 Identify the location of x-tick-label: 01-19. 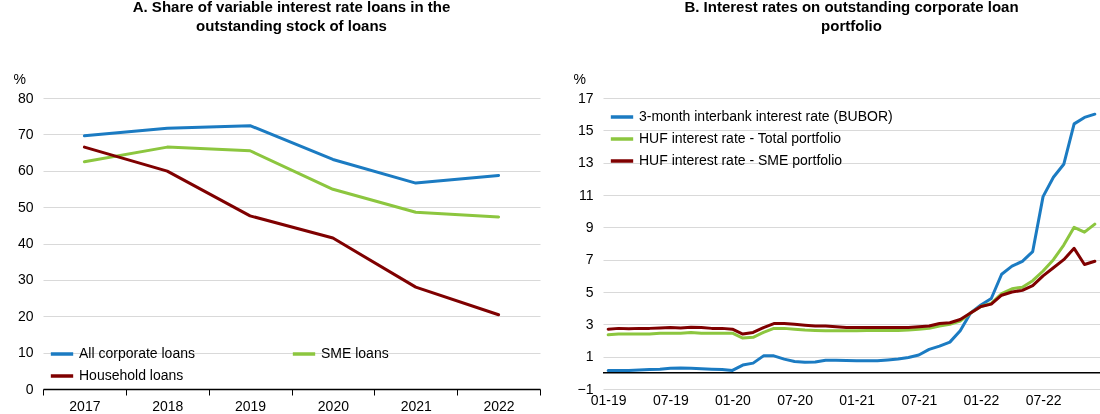
(608, 399).